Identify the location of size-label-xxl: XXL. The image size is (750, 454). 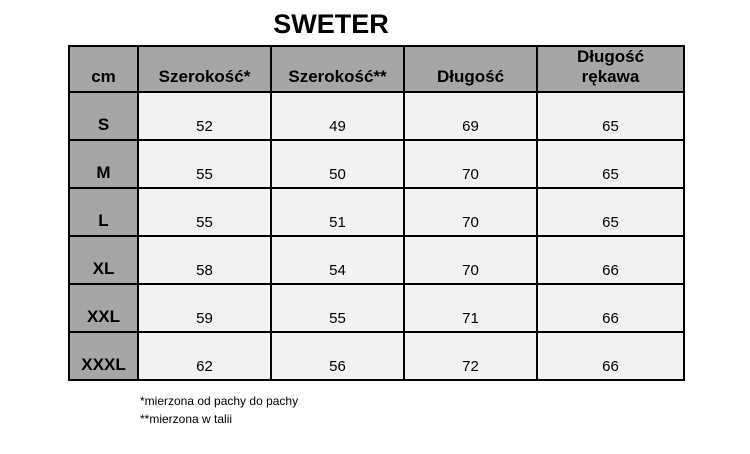
(103, 308).